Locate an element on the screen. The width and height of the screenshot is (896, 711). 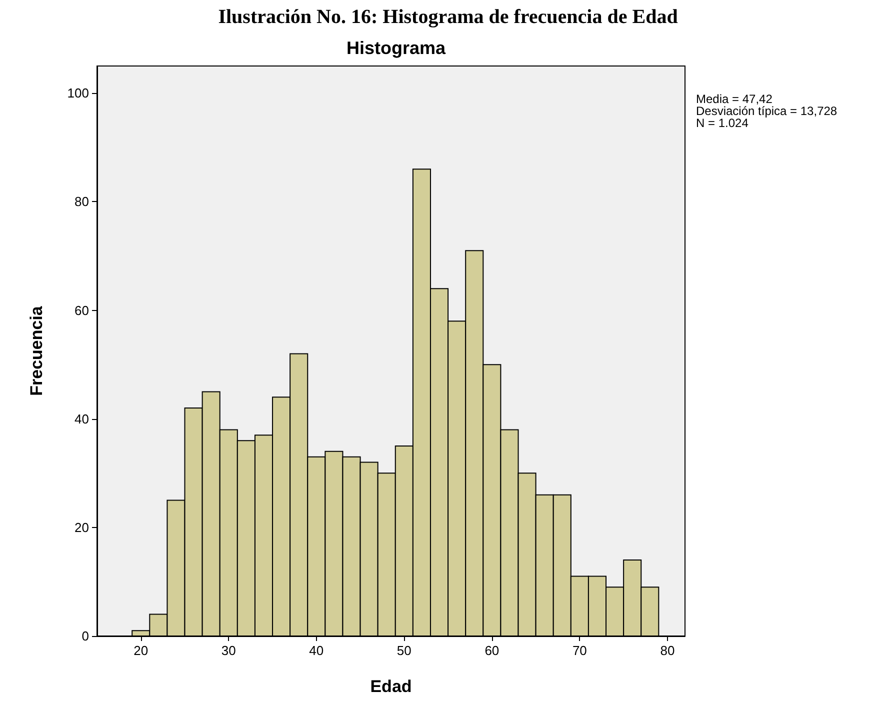
y-tick-label: 20 is located at coordinates (81, 527).